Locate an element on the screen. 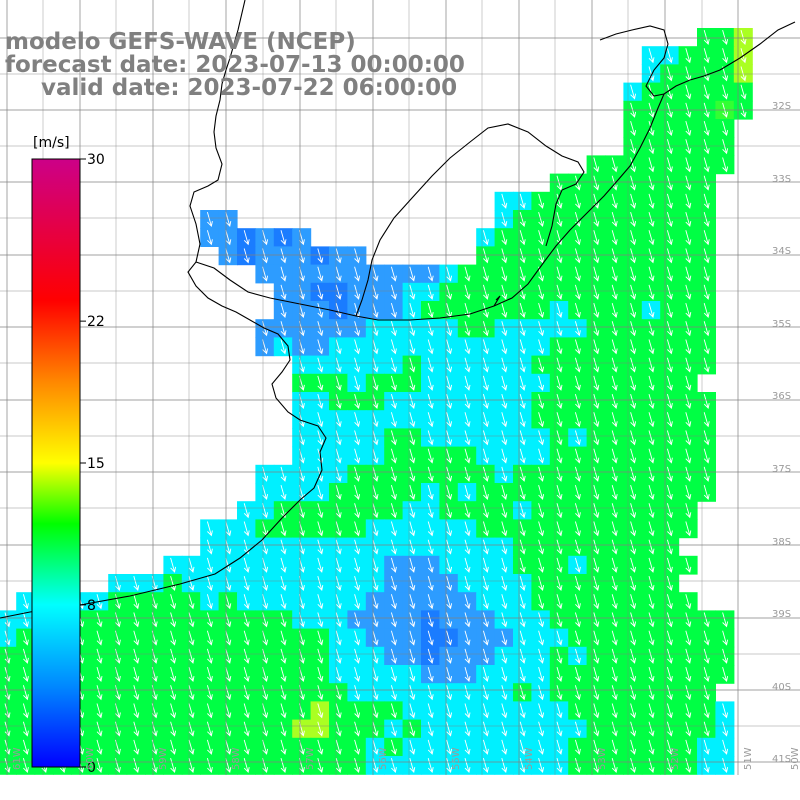  latitude-label: 39S is located at coordinates (782, 614).